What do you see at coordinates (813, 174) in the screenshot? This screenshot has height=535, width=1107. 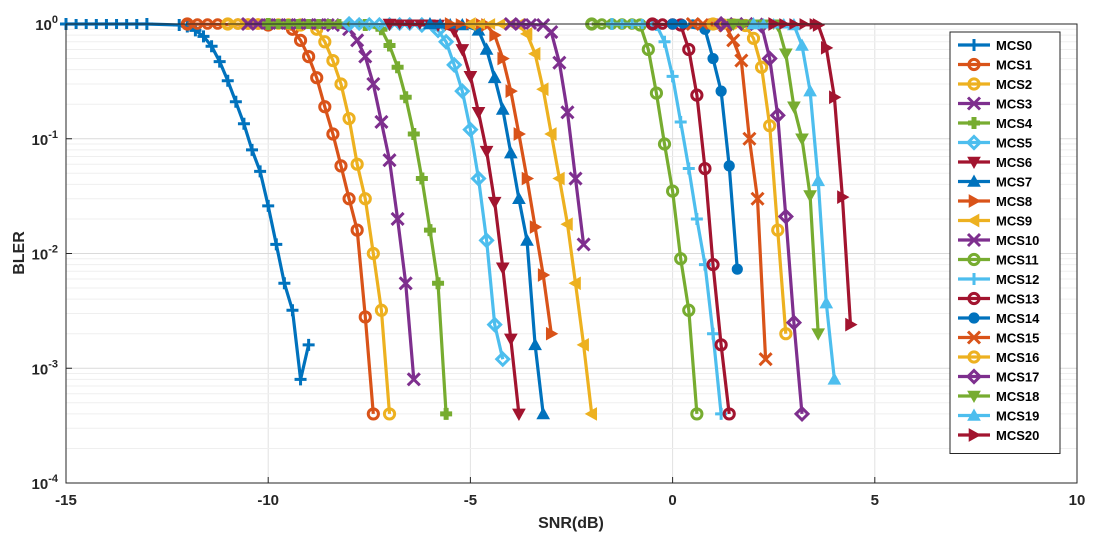 I see `series-mcs20` at bounding box center [813, 174].